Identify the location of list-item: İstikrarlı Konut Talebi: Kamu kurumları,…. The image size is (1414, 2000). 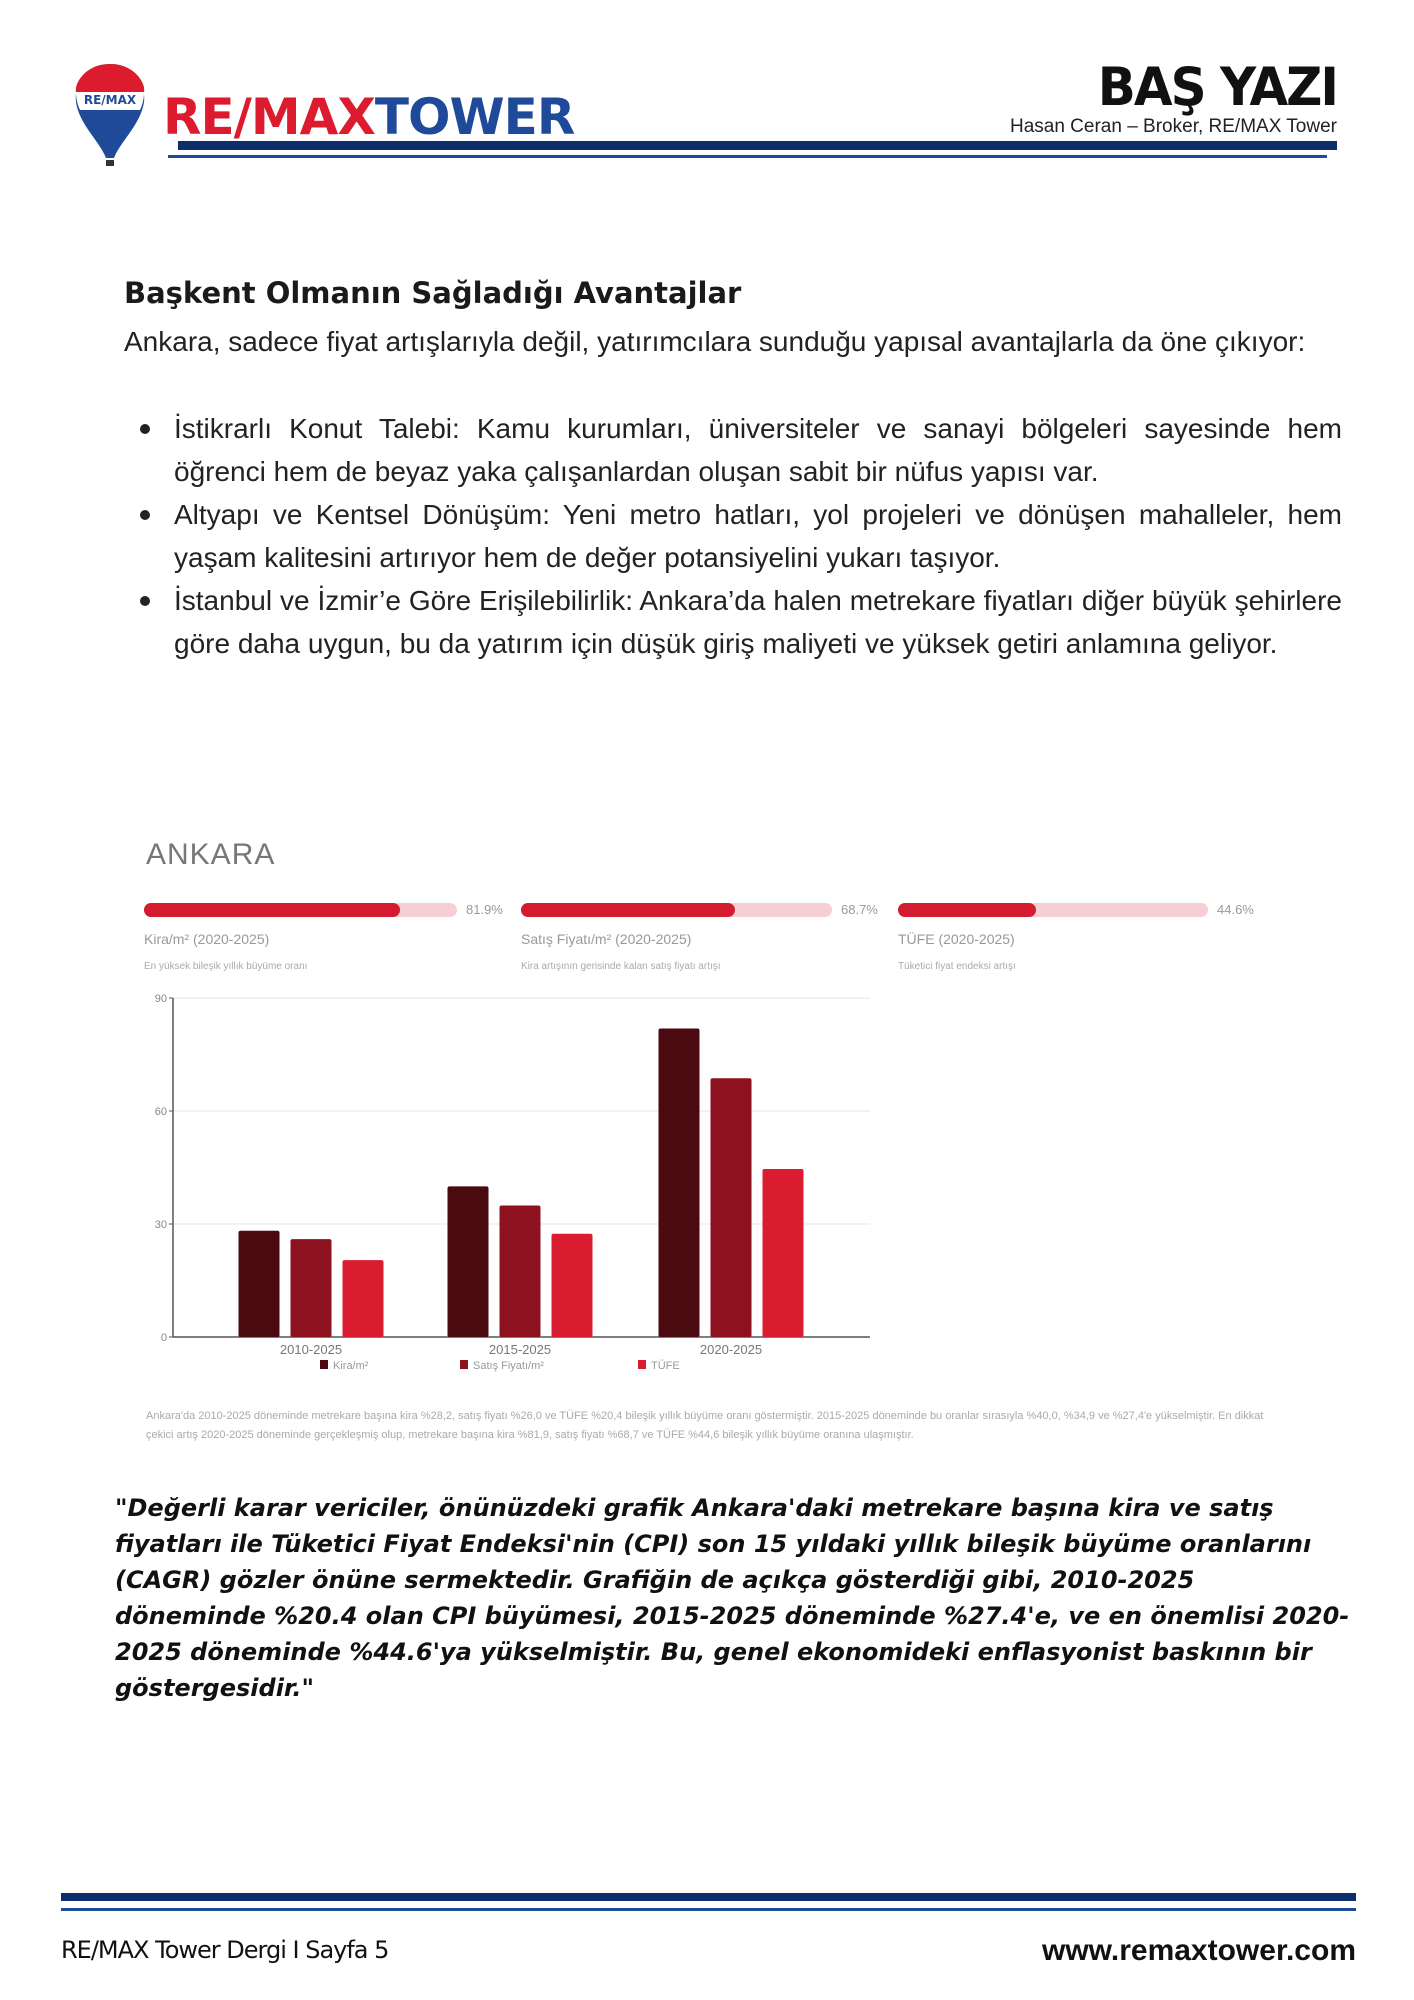
(733, 450).